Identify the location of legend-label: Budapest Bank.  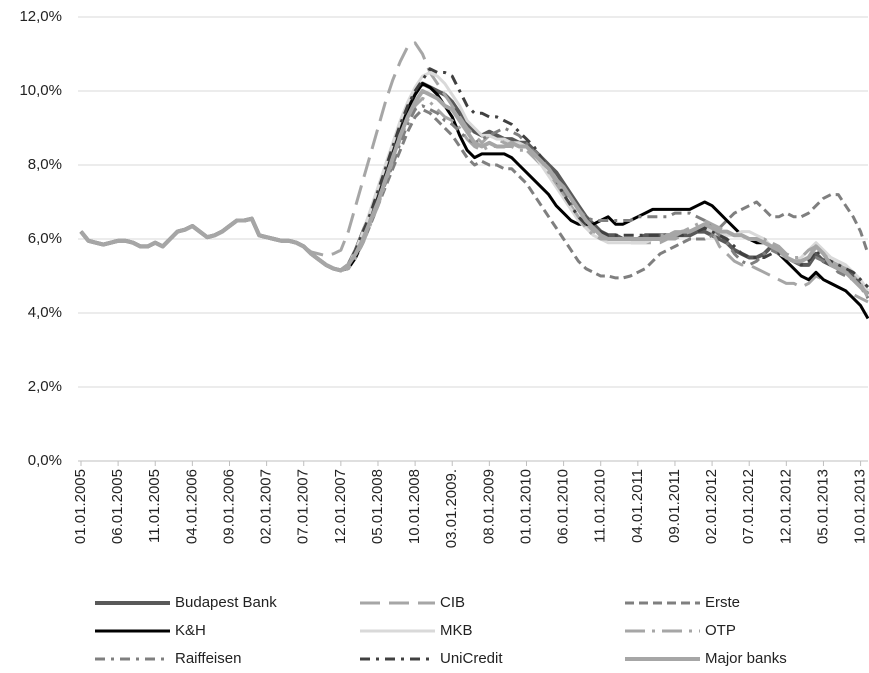
(226, 602).